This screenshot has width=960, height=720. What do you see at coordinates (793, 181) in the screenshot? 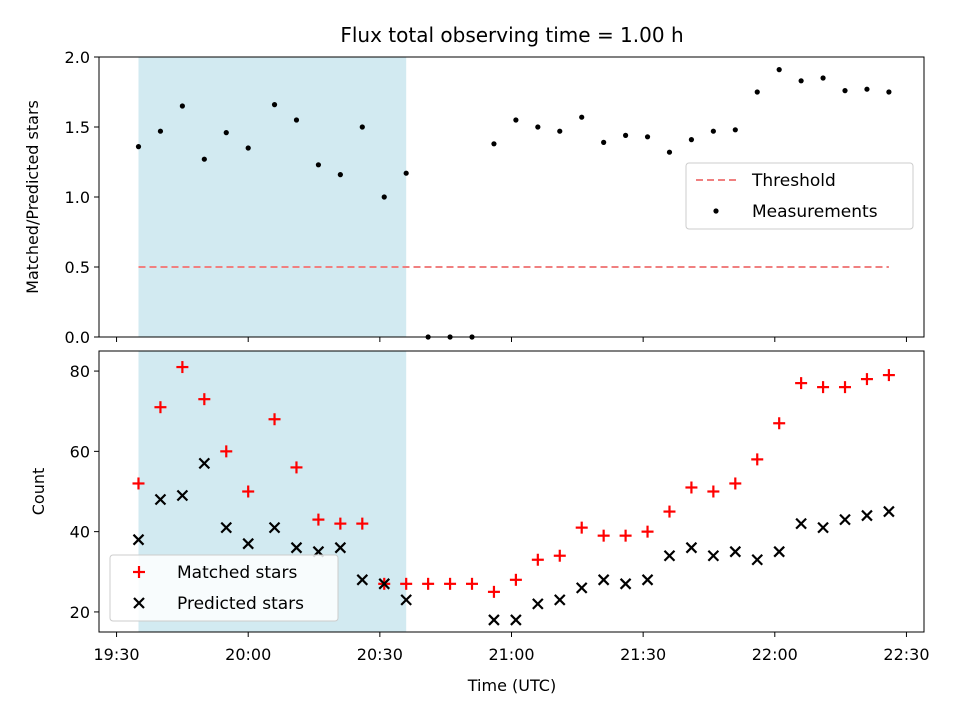
I see `legend-threshold-label: Threshold` at bounding box center [793, 181].